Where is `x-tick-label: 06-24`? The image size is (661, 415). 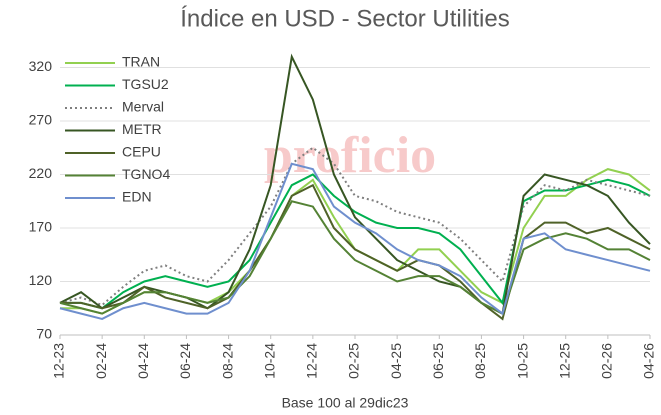
x-tick-label: 06-24 is located at coordinates (185, 361).